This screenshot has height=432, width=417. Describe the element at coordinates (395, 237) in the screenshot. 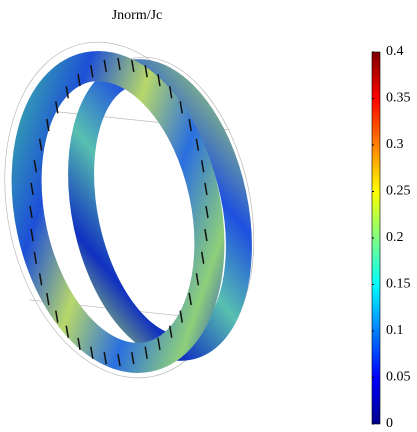

I see `colorbar-tick-label: 0.2` at that location.